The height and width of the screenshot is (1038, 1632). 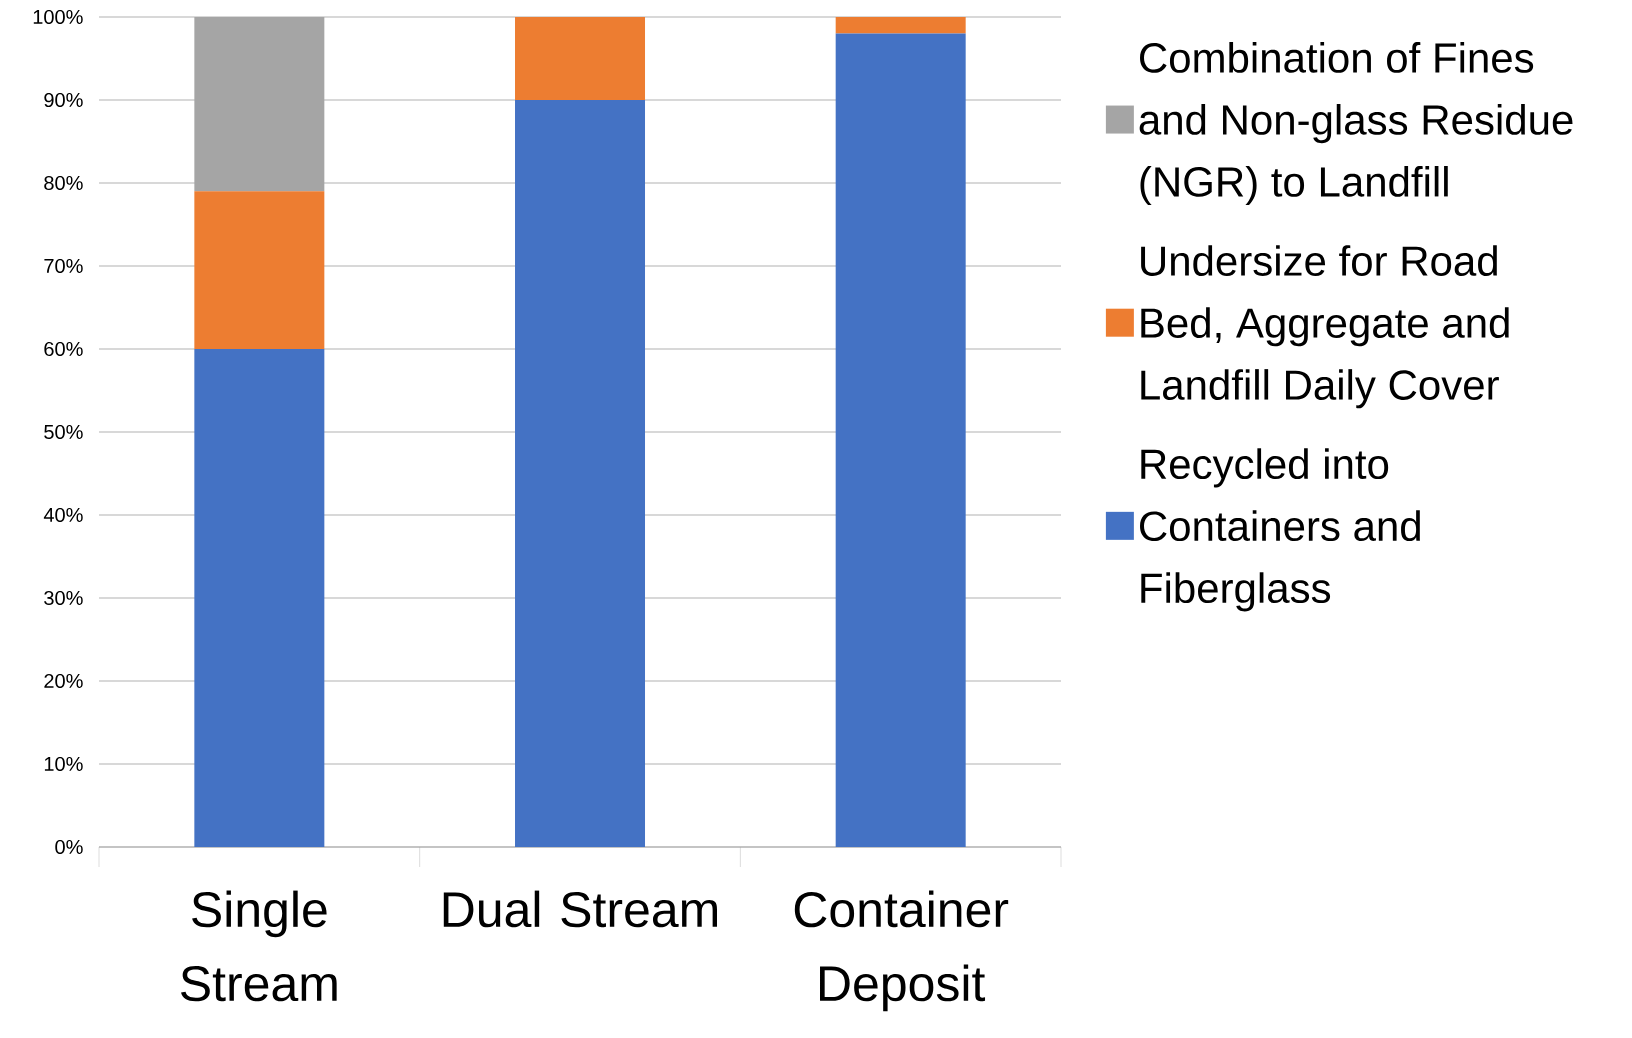 I want to click on x-tick-label: Single Stream, so click(x=259, y=946).